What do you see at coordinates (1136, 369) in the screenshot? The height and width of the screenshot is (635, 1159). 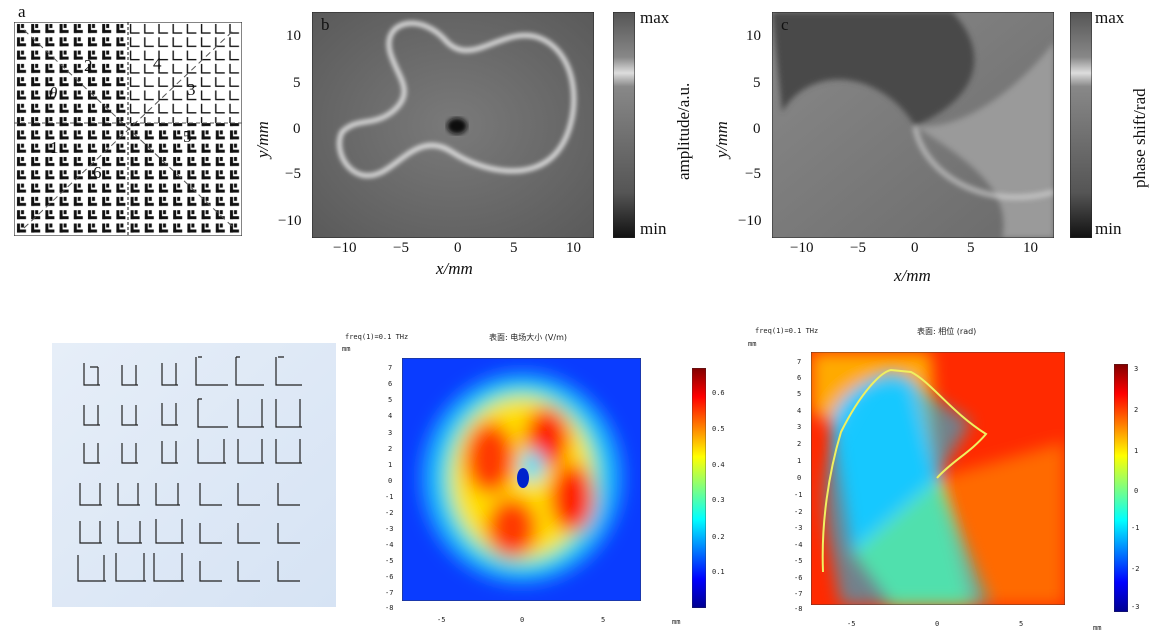 I see `colorbar-tick: 3` at bounding box center [1136, 369].